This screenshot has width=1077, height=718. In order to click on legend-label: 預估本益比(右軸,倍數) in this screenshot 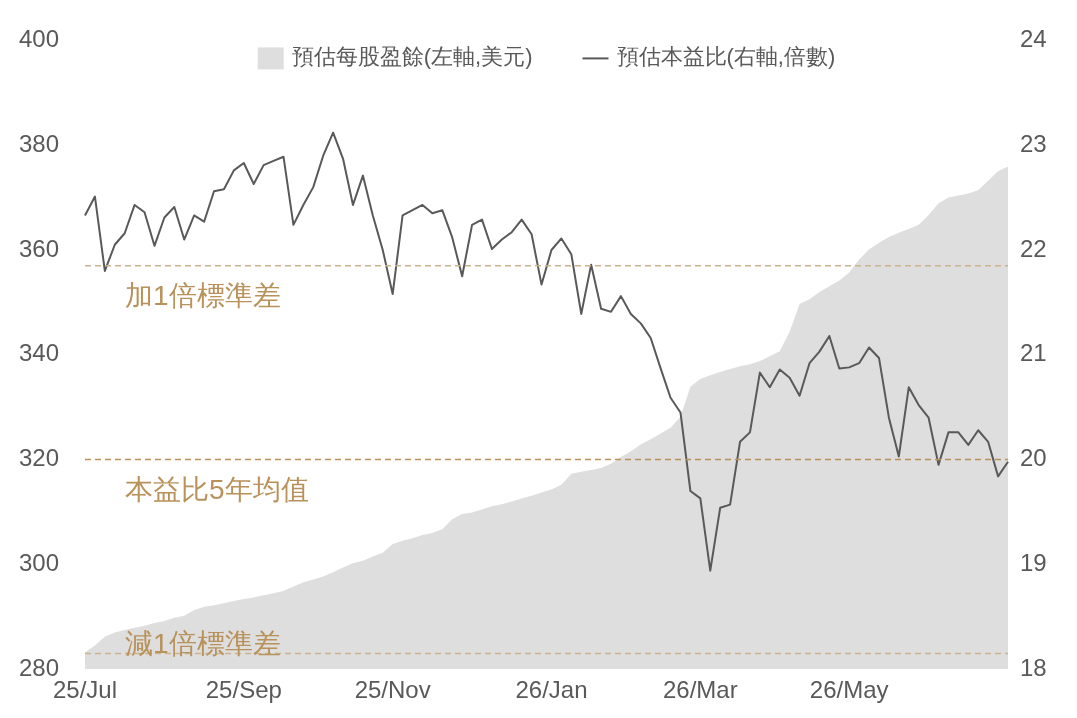, I will do `click(726, 57)`.